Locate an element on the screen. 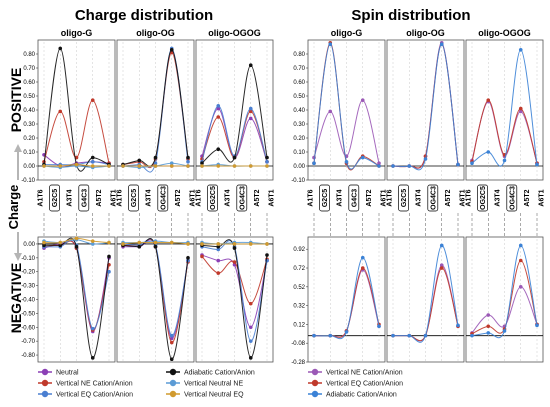  x-tick-label: G2C5 is located at coordinates (325, 198).